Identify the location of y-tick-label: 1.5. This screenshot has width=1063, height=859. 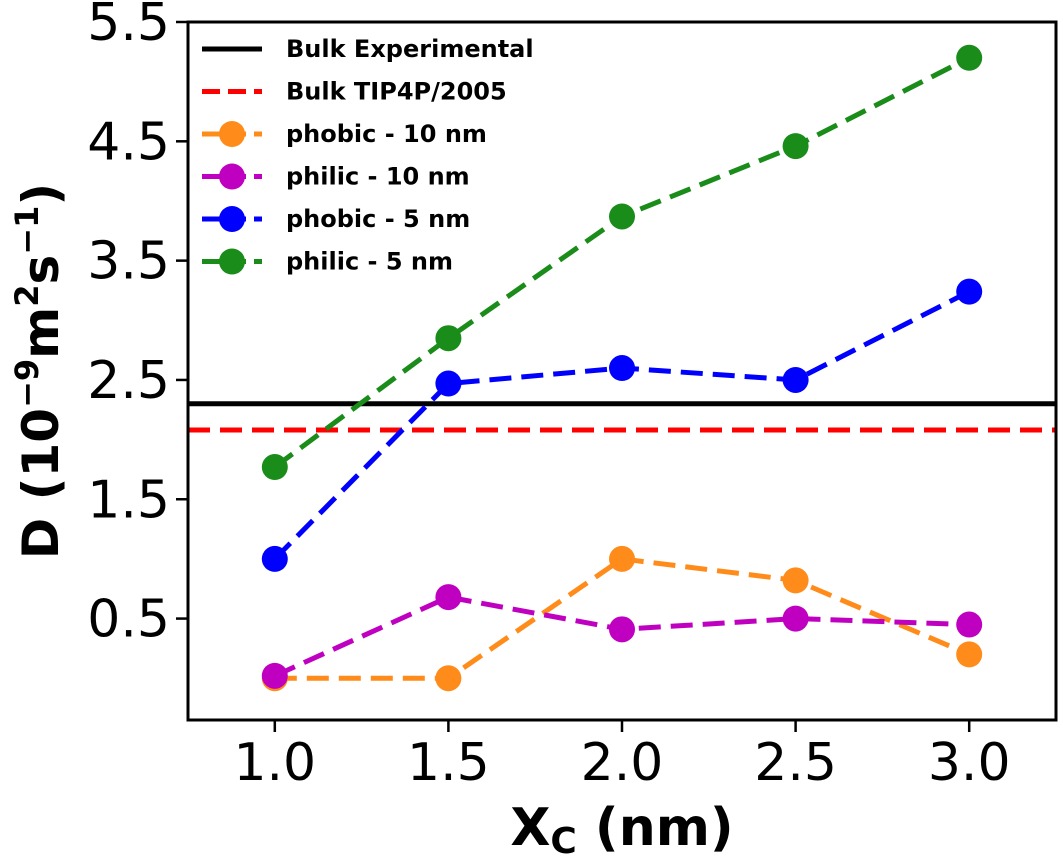
(128, 500).